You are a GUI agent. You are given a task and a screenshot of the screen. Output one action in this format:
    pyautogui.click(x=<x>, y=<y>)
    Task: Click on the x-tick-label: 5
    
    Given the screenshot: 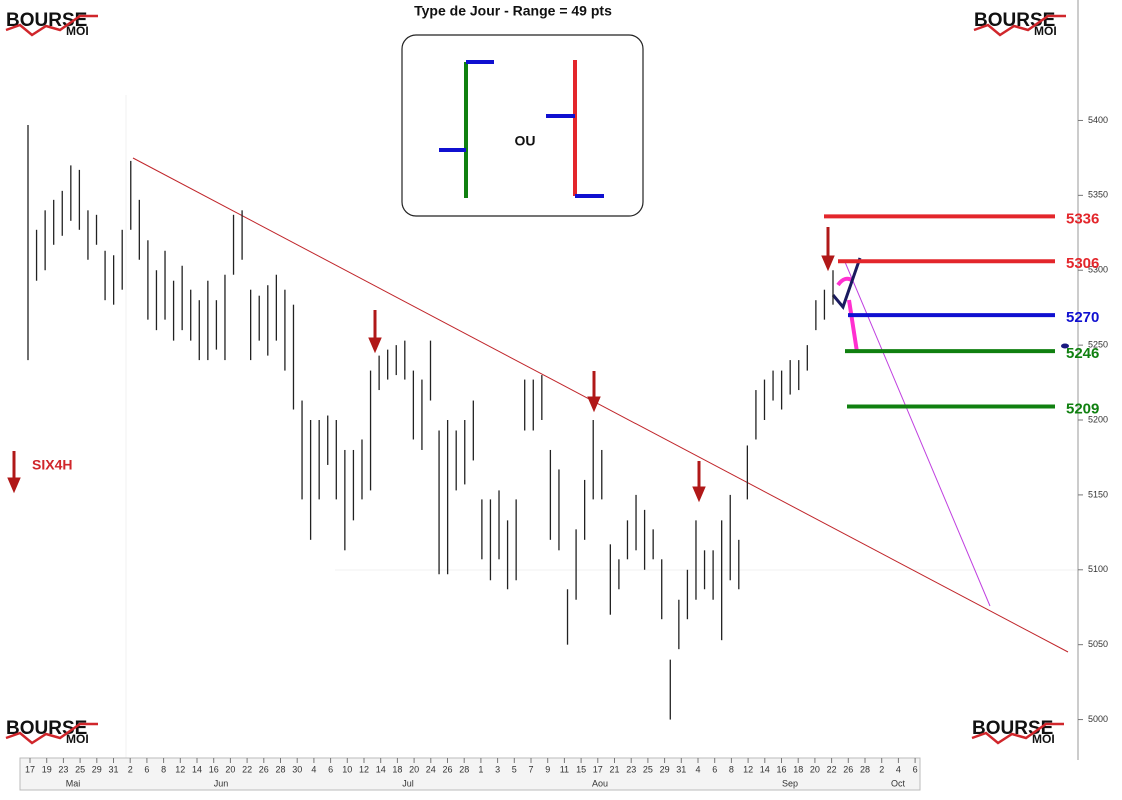 What is the action you would take?
    pyautogui.click(x=514, y=769)
    